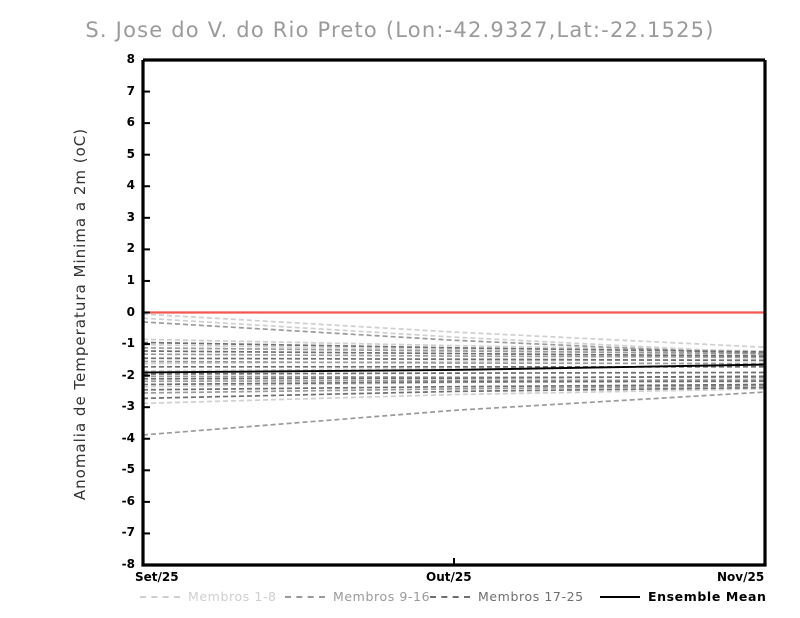 This screenshot has height=618, width=800. Describe the element at coordinates (130, 311) in the screenshot. I see `y-tick-label: 0` at that location.